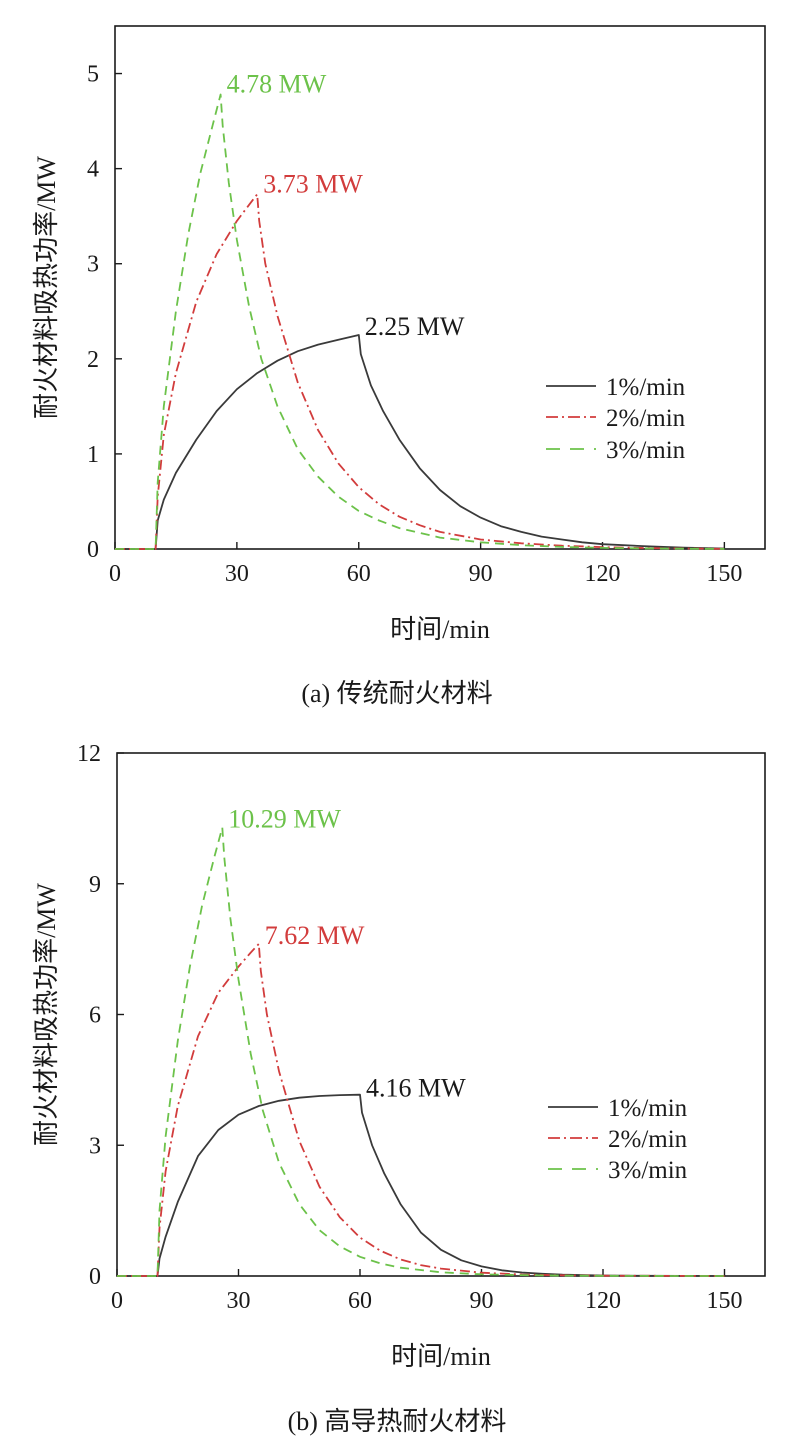 Image resolution: width=795 pixels, height=1456 pixels. Describe the element at coordinates (415, 326) in the screenshot. I see `peak-label: 2.25 MW` at that location.